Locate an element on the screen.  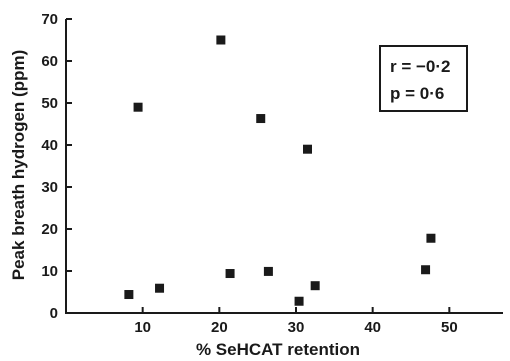
x-tick-label: 20 is located at coordinates (219, 327).